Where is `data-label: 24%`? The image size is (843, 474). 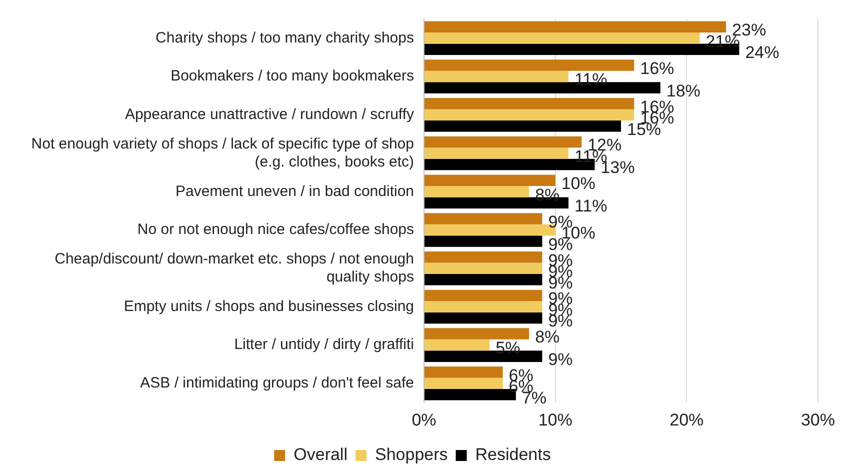
data-label: 24% is located at coordinates (762, 52).